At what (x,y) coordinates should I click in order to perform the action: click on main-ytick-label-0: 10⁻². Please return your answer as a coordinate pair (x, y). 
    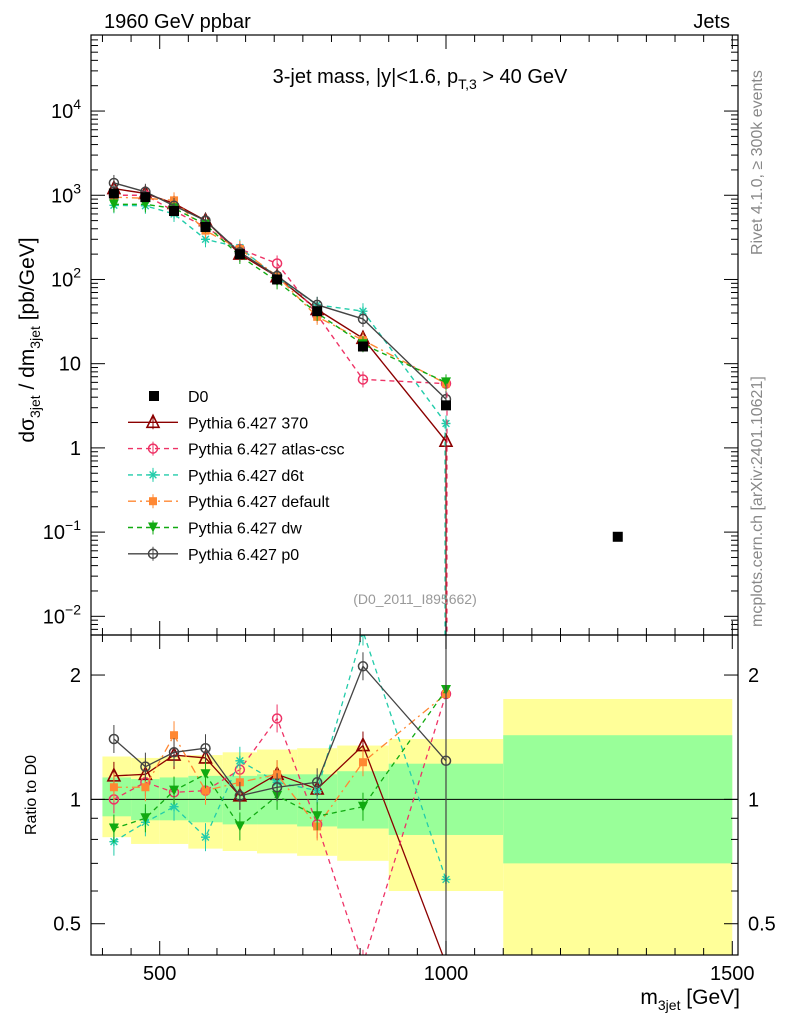
    Looking at the image, I should click on (62, 614).